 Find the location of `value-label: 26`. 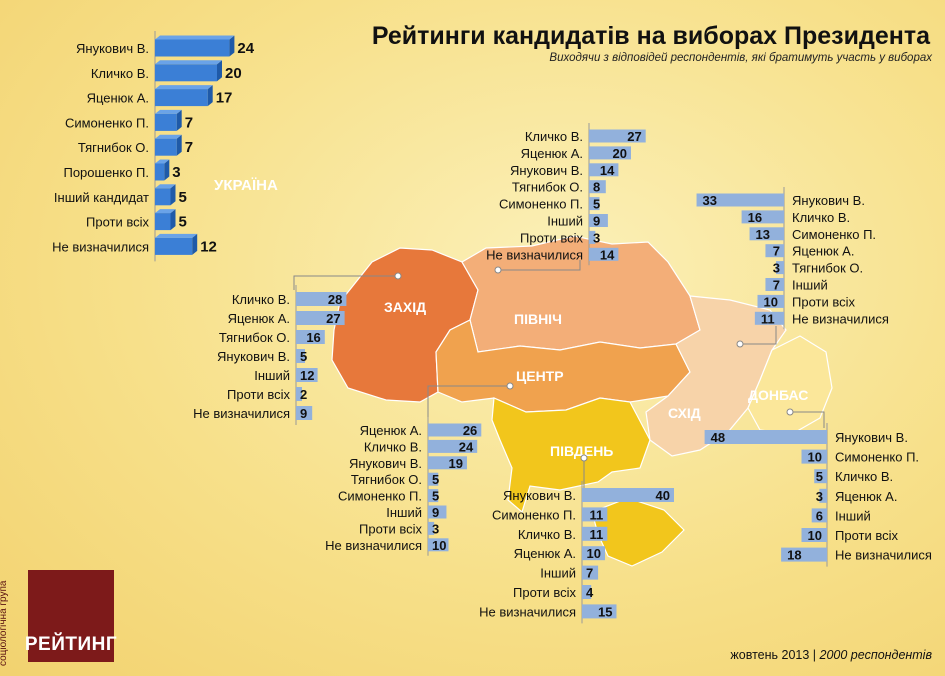

value-label: 26 is located at coordinates (470, 430).